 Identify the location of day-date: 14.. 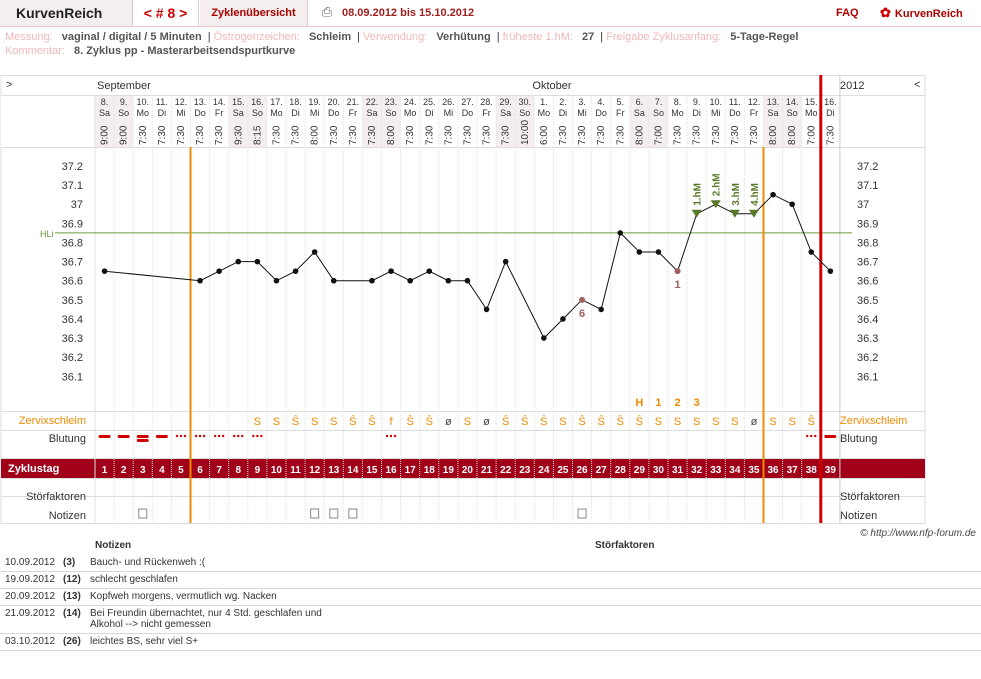
(792, 102).